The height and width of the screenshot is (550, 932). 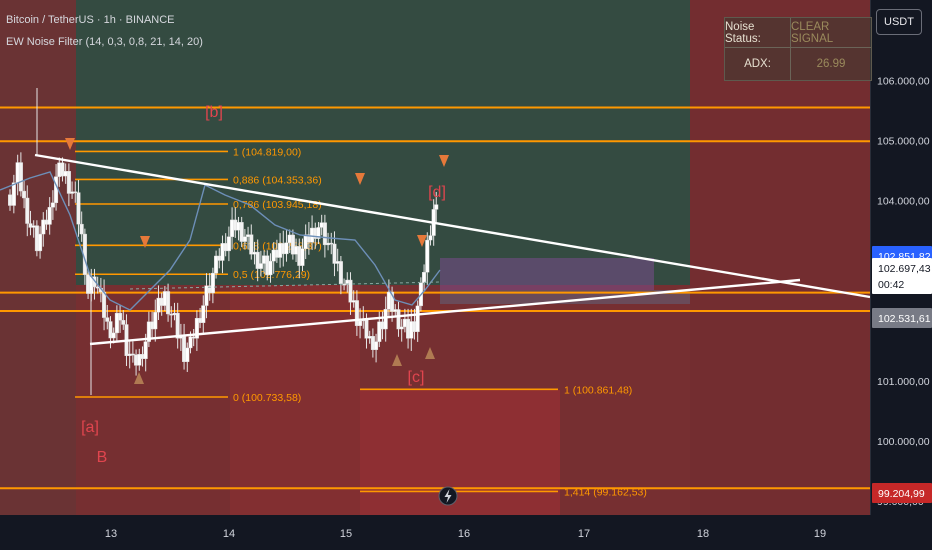 What do you see at coordinates (102, 457) in the screenshot?
I see `wave-label: B` at bounding box center [102, 457].